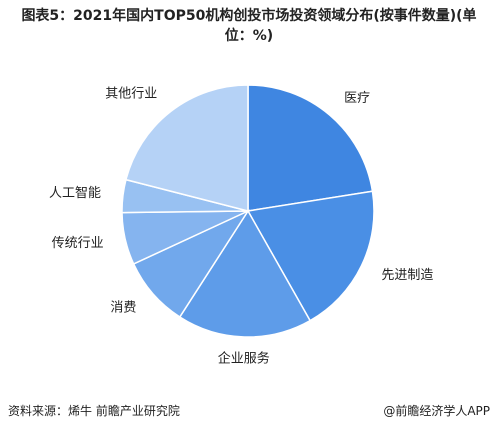 This screenshot has width=498, height=427. I want to click on slice-label: 医疗, so click(357, 98).